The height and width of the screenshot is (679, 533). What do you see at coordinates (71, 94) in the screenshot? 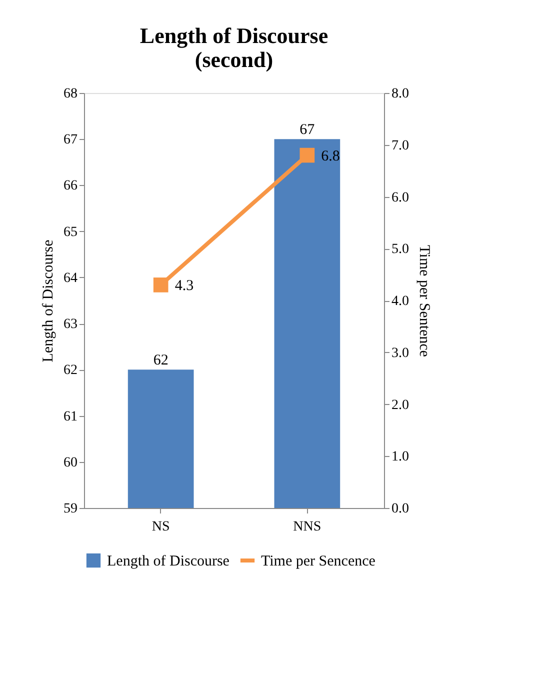
I see `y-tick-label: 68` at bounding box center [71, 94].